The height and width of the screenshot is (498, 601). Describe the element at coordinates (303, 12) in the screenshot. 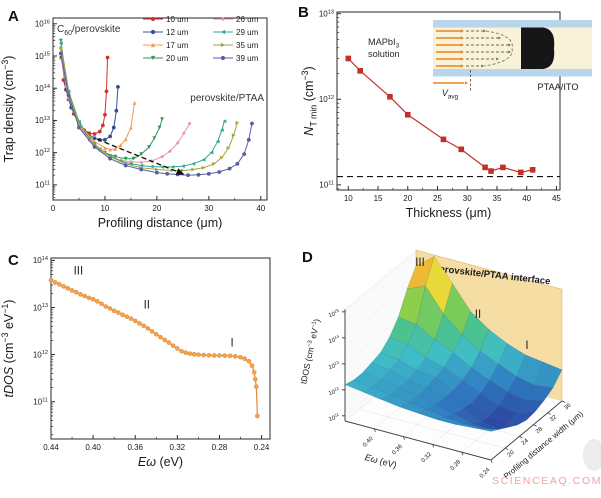

I see `panel-label-b: B` at that location.